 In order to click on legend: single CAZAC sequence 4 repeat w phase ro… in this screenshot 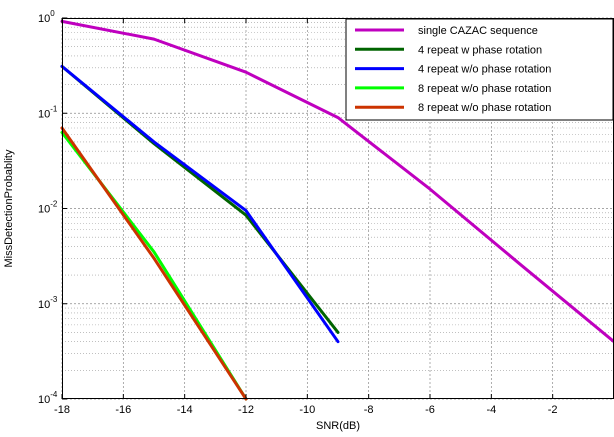, I will do `click(479, 69)`.